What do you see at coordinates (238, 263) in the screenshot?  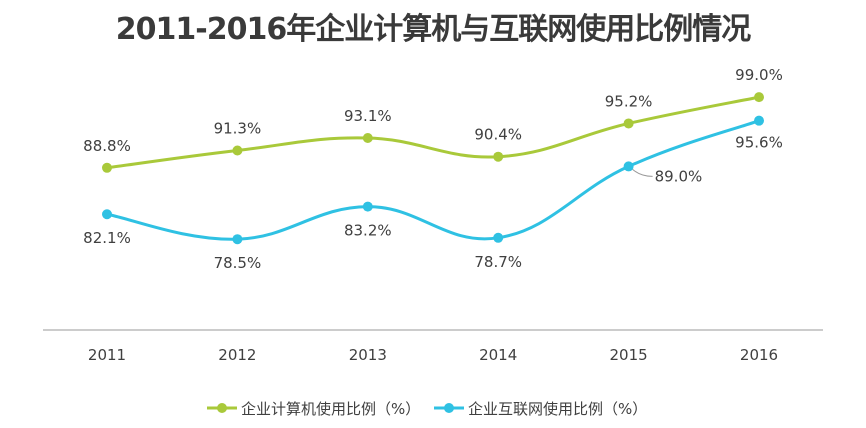 I see `data-label: 78.5%` at bounding box center [238, 263].